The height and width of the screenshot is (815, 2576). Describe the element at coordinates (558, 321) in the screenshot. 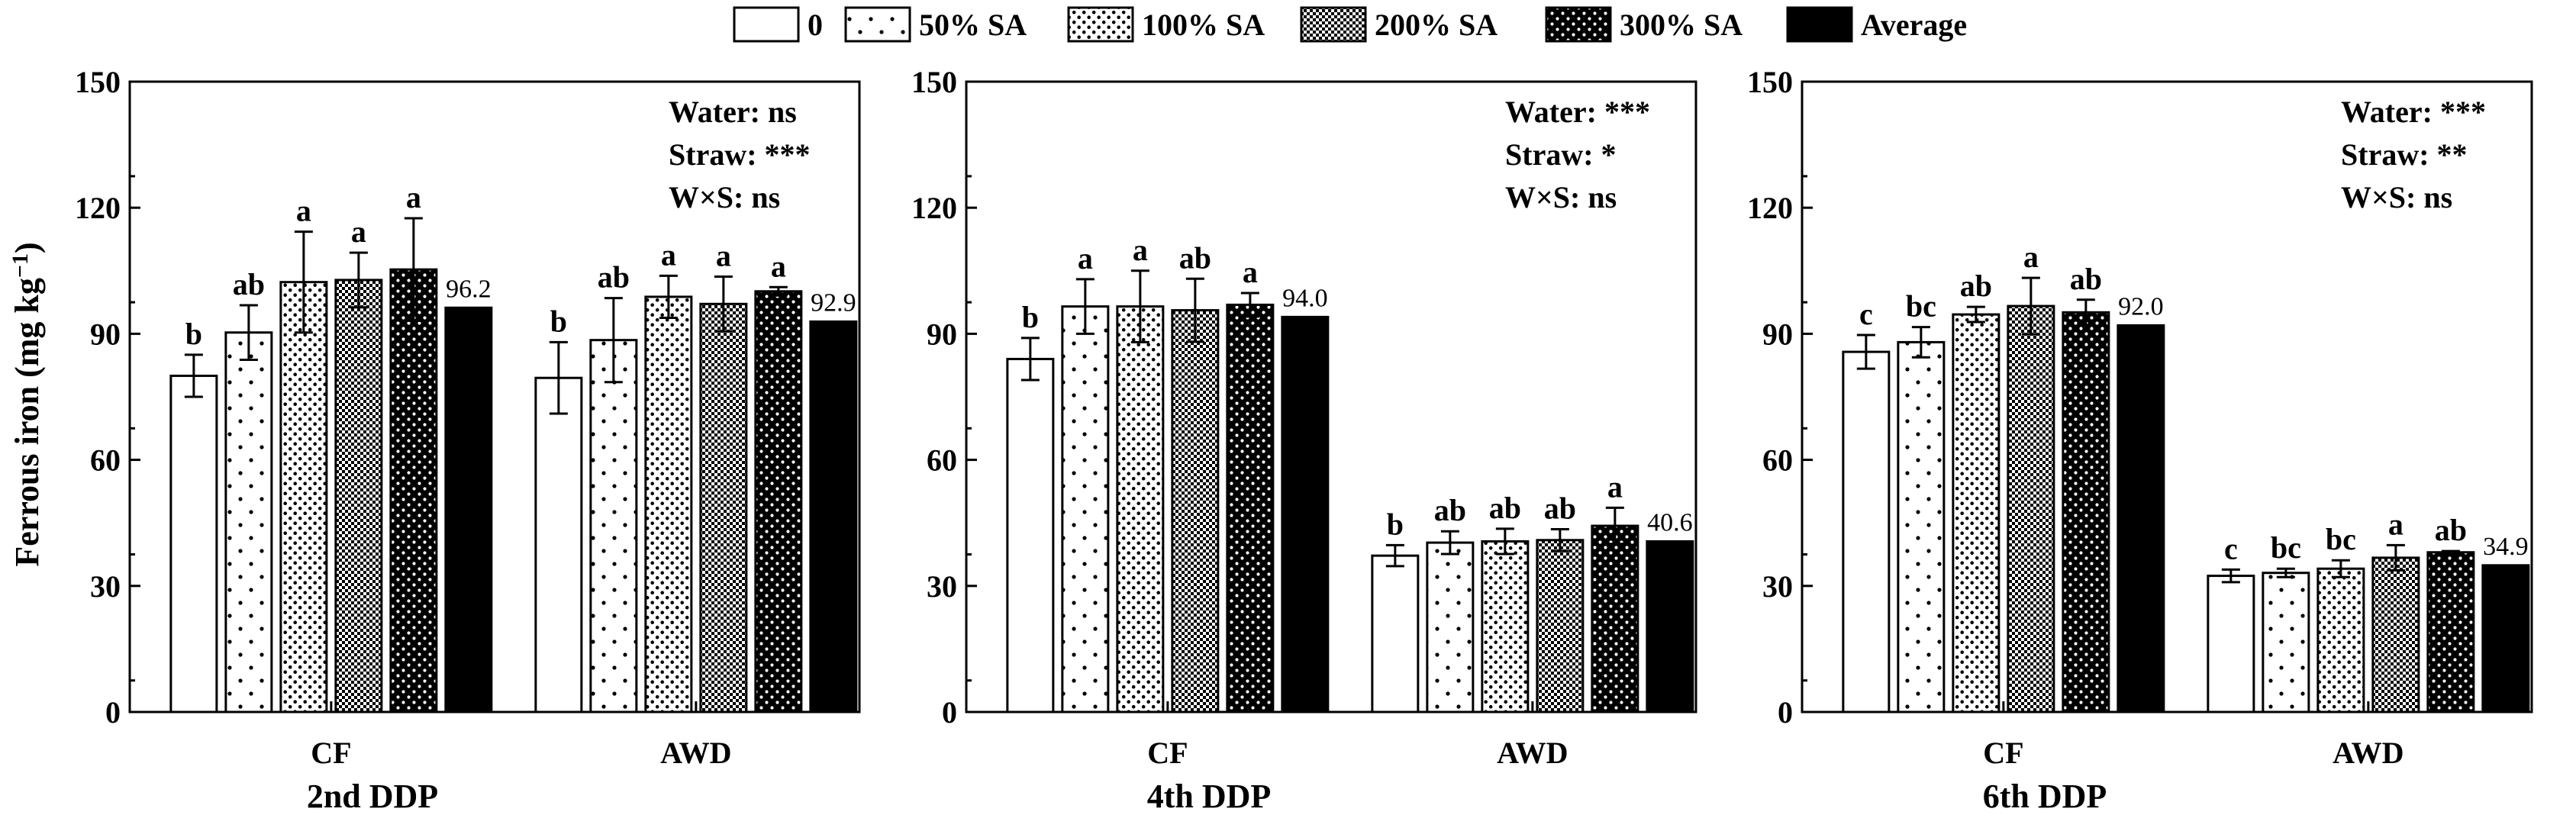

I see `significance-letter: b` at that location.